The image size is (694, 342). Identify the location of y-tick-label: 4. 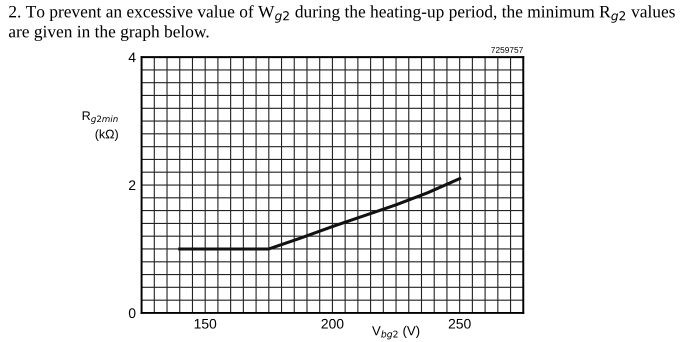
(132, 57).